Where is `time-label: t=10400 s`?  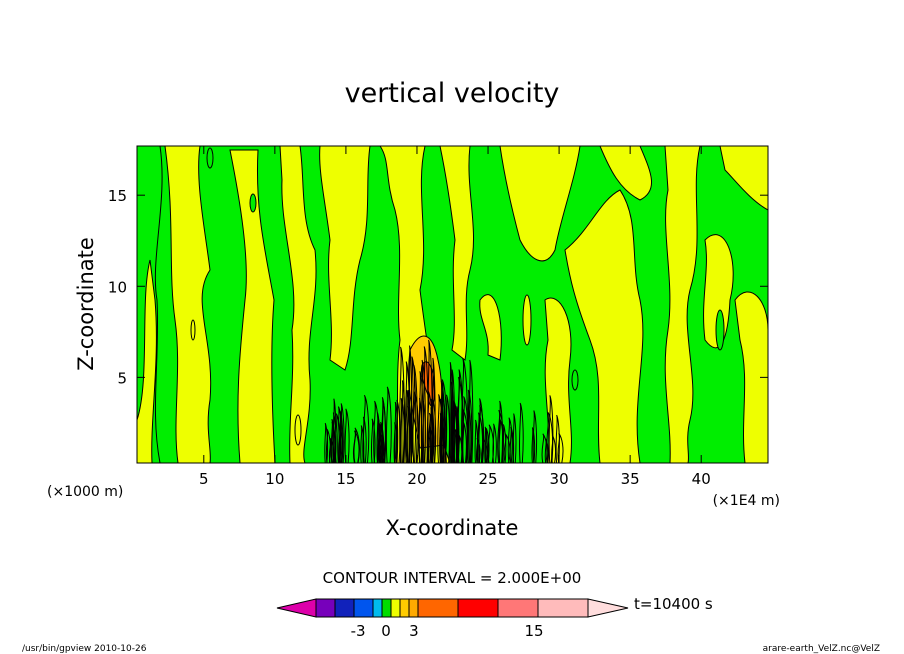
time-label: t=10400 s is located at coordinates (673, 604).